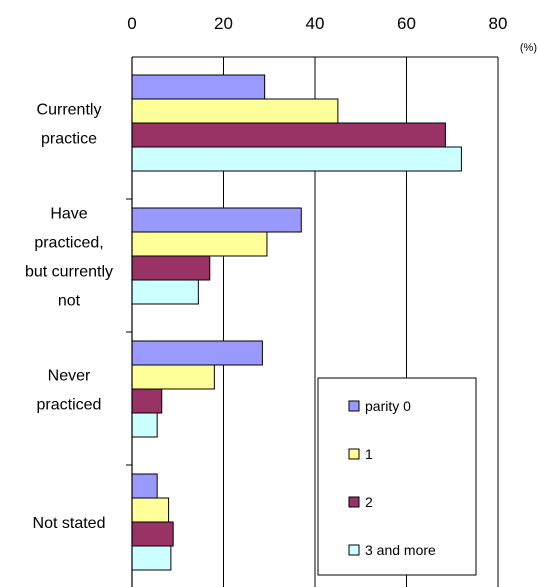  I want to click on legend-label: parity 0, so click(388, 406).